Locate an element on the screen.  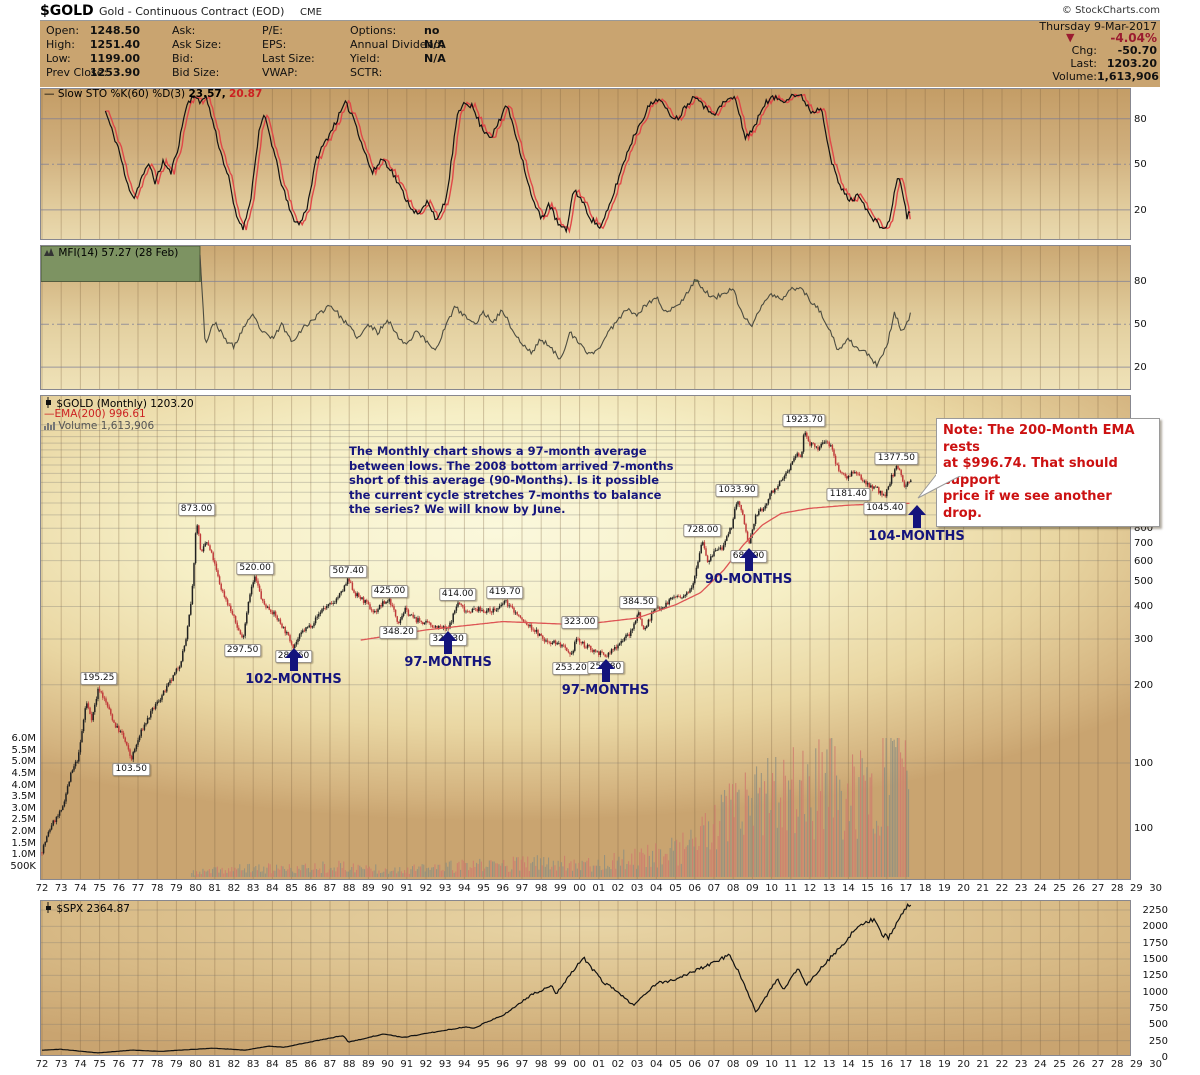
year-tick-label: 94 is located at coordinates (464, 1064).